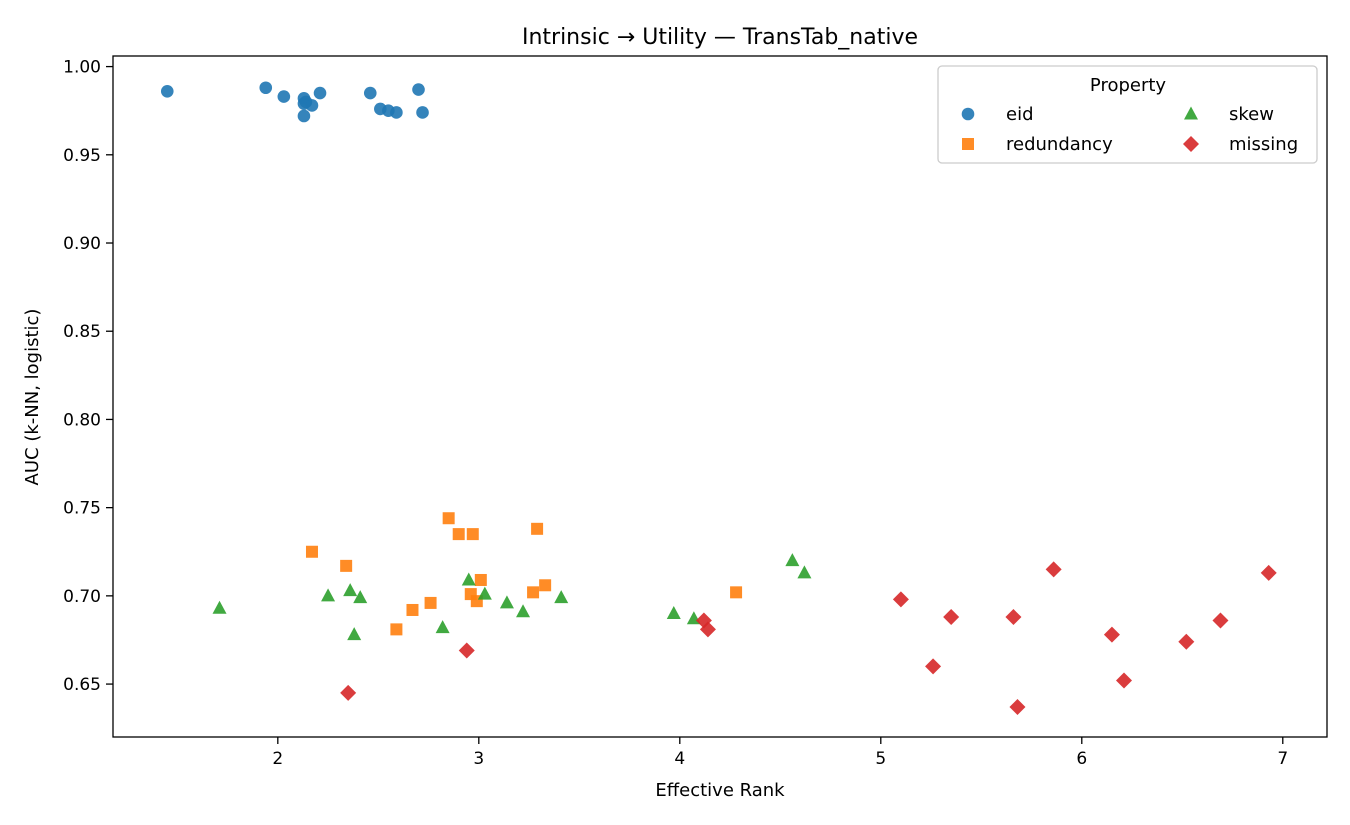 Image resolution: width=1350 pixels, height=825 pixels. What do you see at coordinates (82, 597) in the screenshot?
I see `y-tick-label: 0.70` at bounding box center [82, 597].